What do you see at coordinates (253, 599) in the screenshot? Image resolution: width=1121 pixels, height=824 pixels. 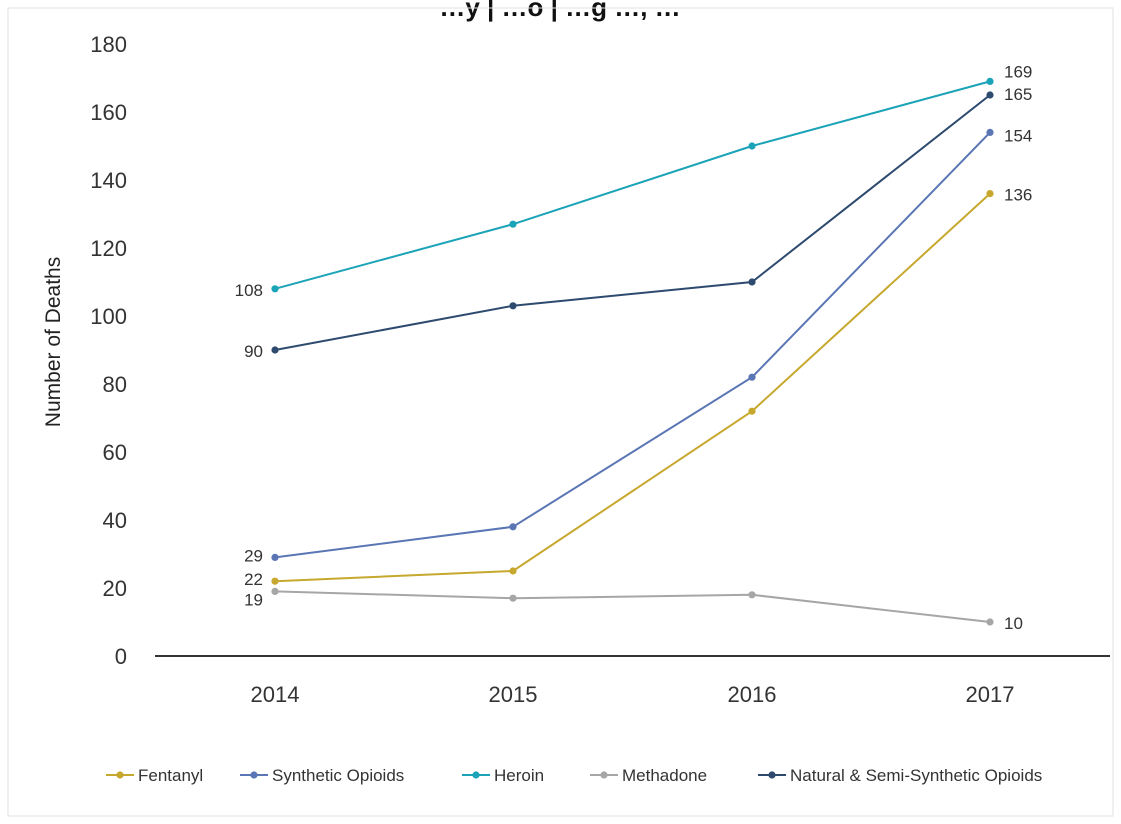 I see `data-label: 19` at bounding box center [253, 599].